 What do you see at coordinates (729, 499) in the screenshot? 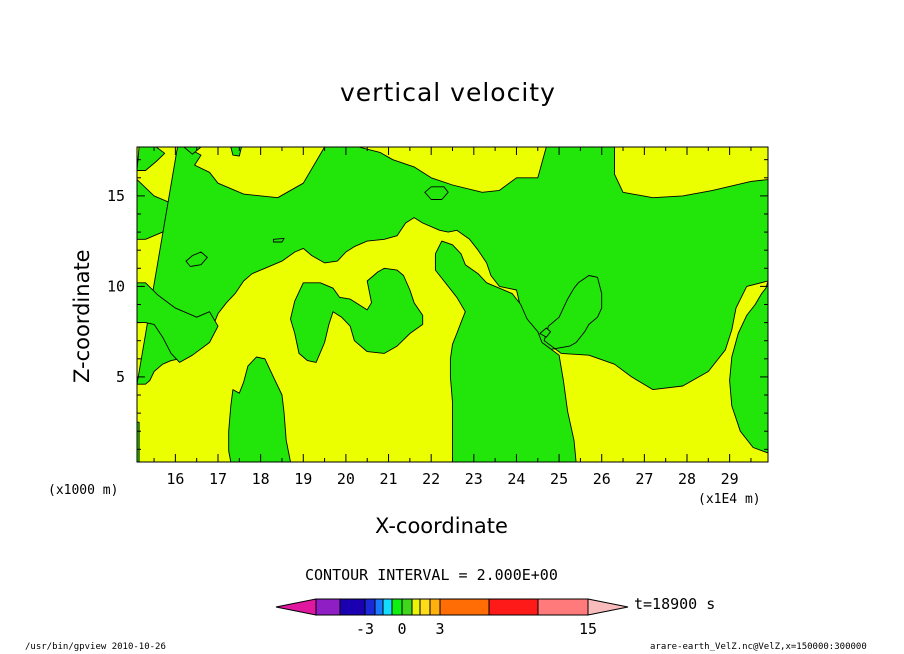
I see `x-axis-scale-note: (x1E4 m)` at bounding box center [729, 499].